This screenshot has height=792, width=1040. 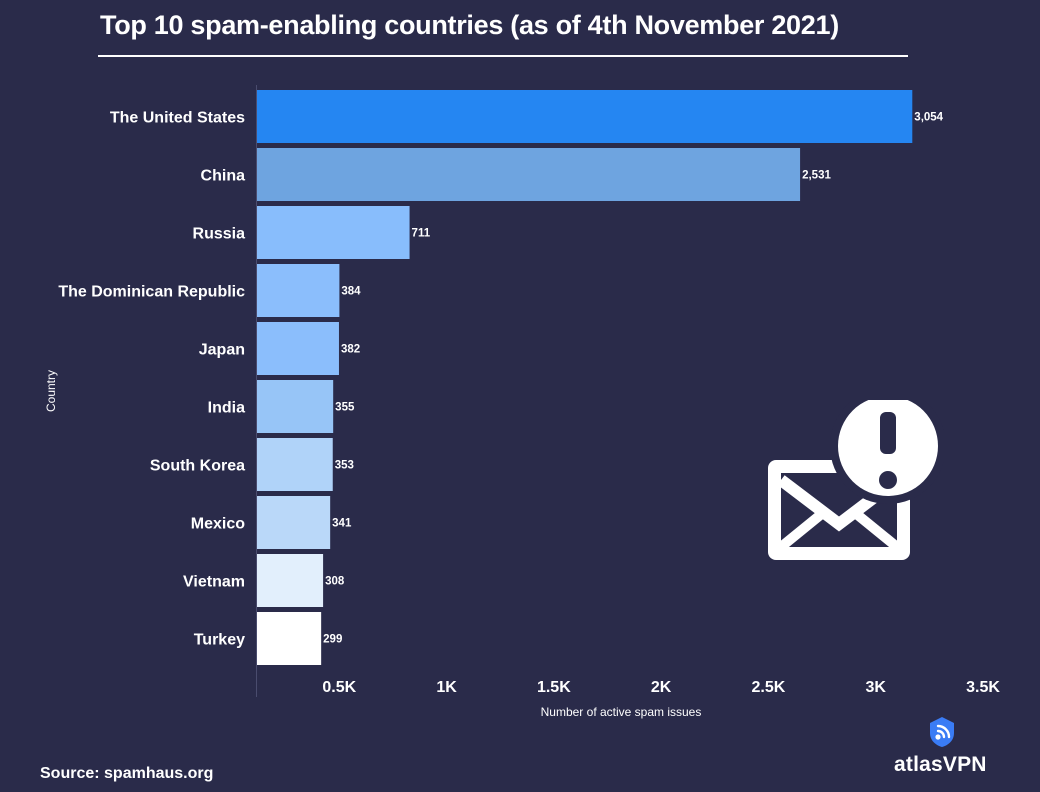 I want to click on data-label: 711, so click(x=421, y=234).